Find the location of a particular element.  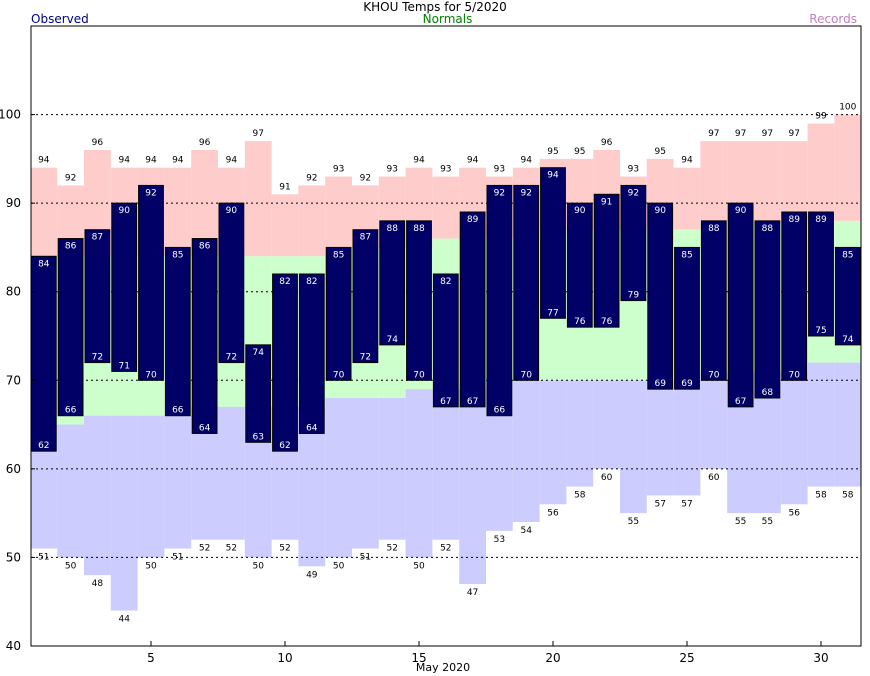

observed-low-label: 76 is located at coordinates (580, 322).